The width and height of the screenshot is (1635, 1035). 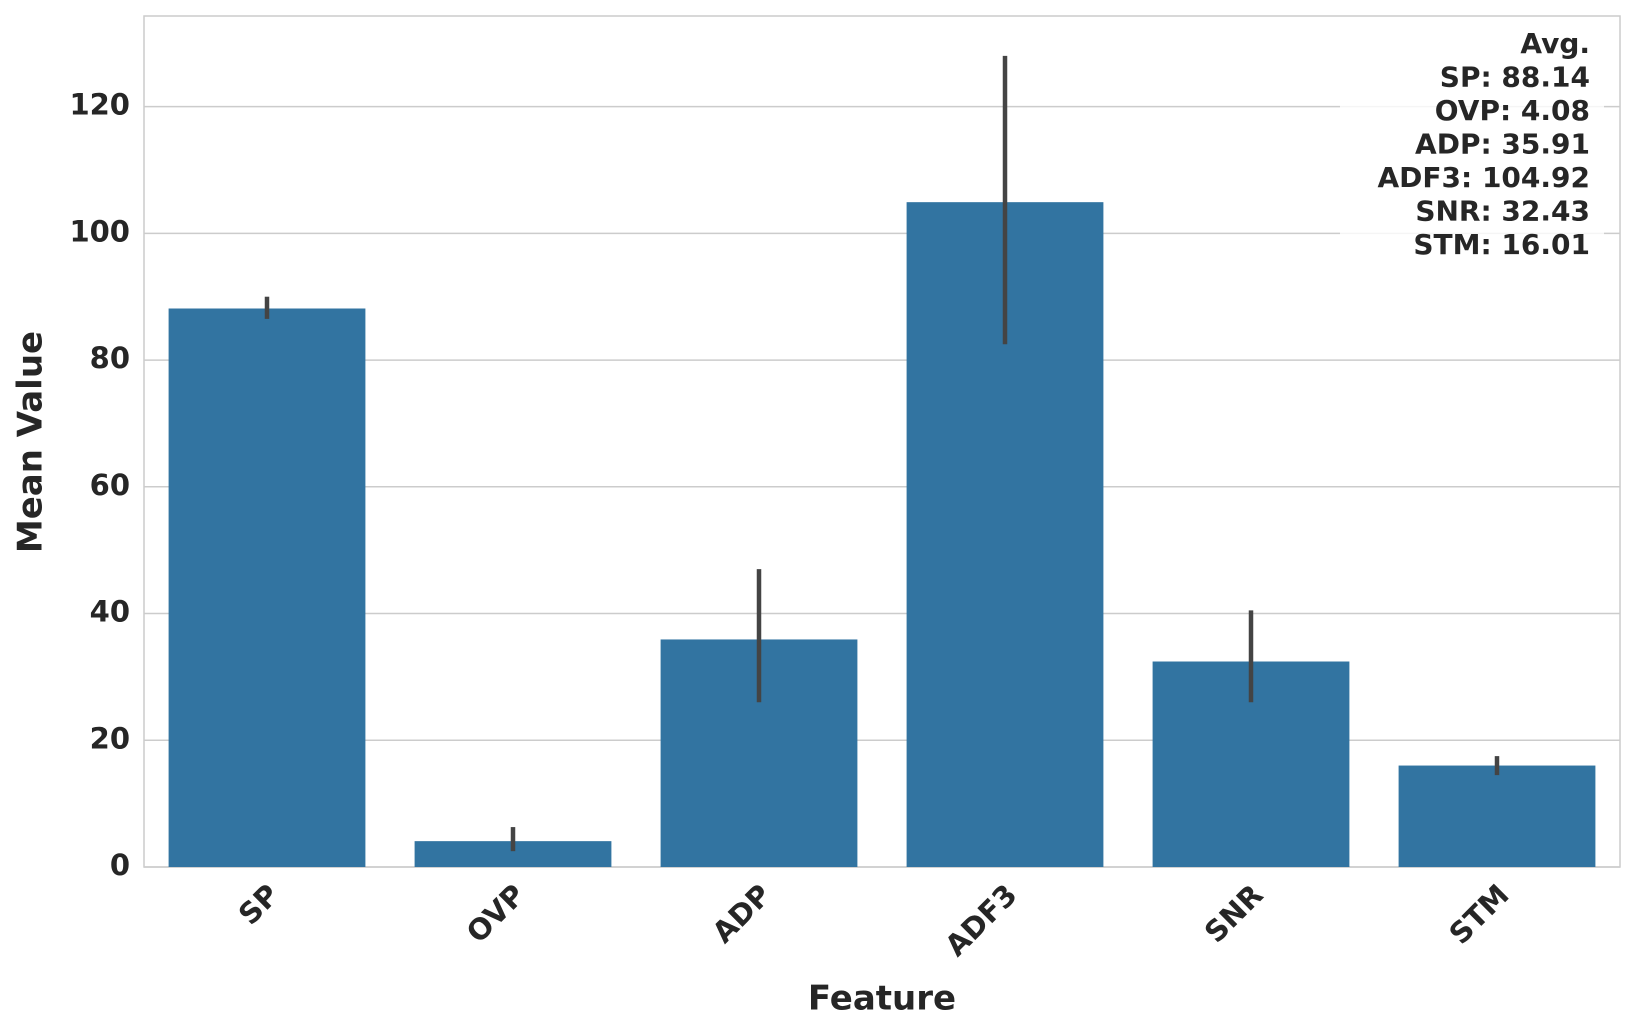 I want to click on x-tick-label: OVP, so click(x=496, y=914).